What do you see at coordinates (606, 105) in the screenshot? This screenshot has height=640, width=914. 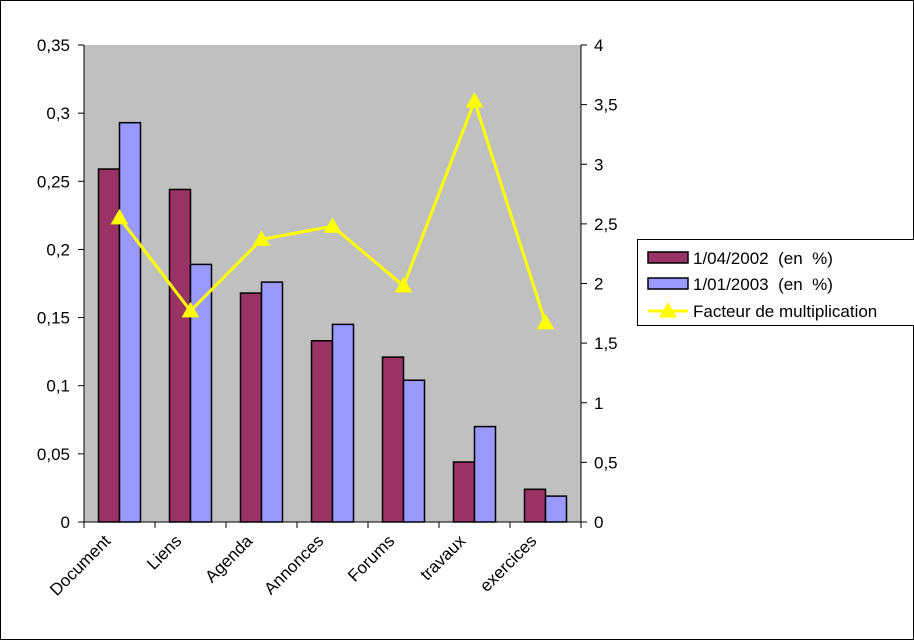 I see `right-tick-label-7: 3,5` at bounding box center [606, 105].